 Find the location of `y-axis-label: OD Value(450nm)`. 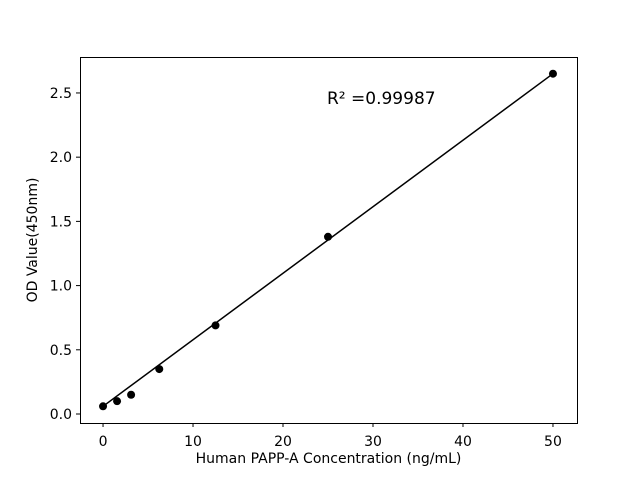

y-axis-label: OD Value(450nm) is located at coordinates (33, 240).